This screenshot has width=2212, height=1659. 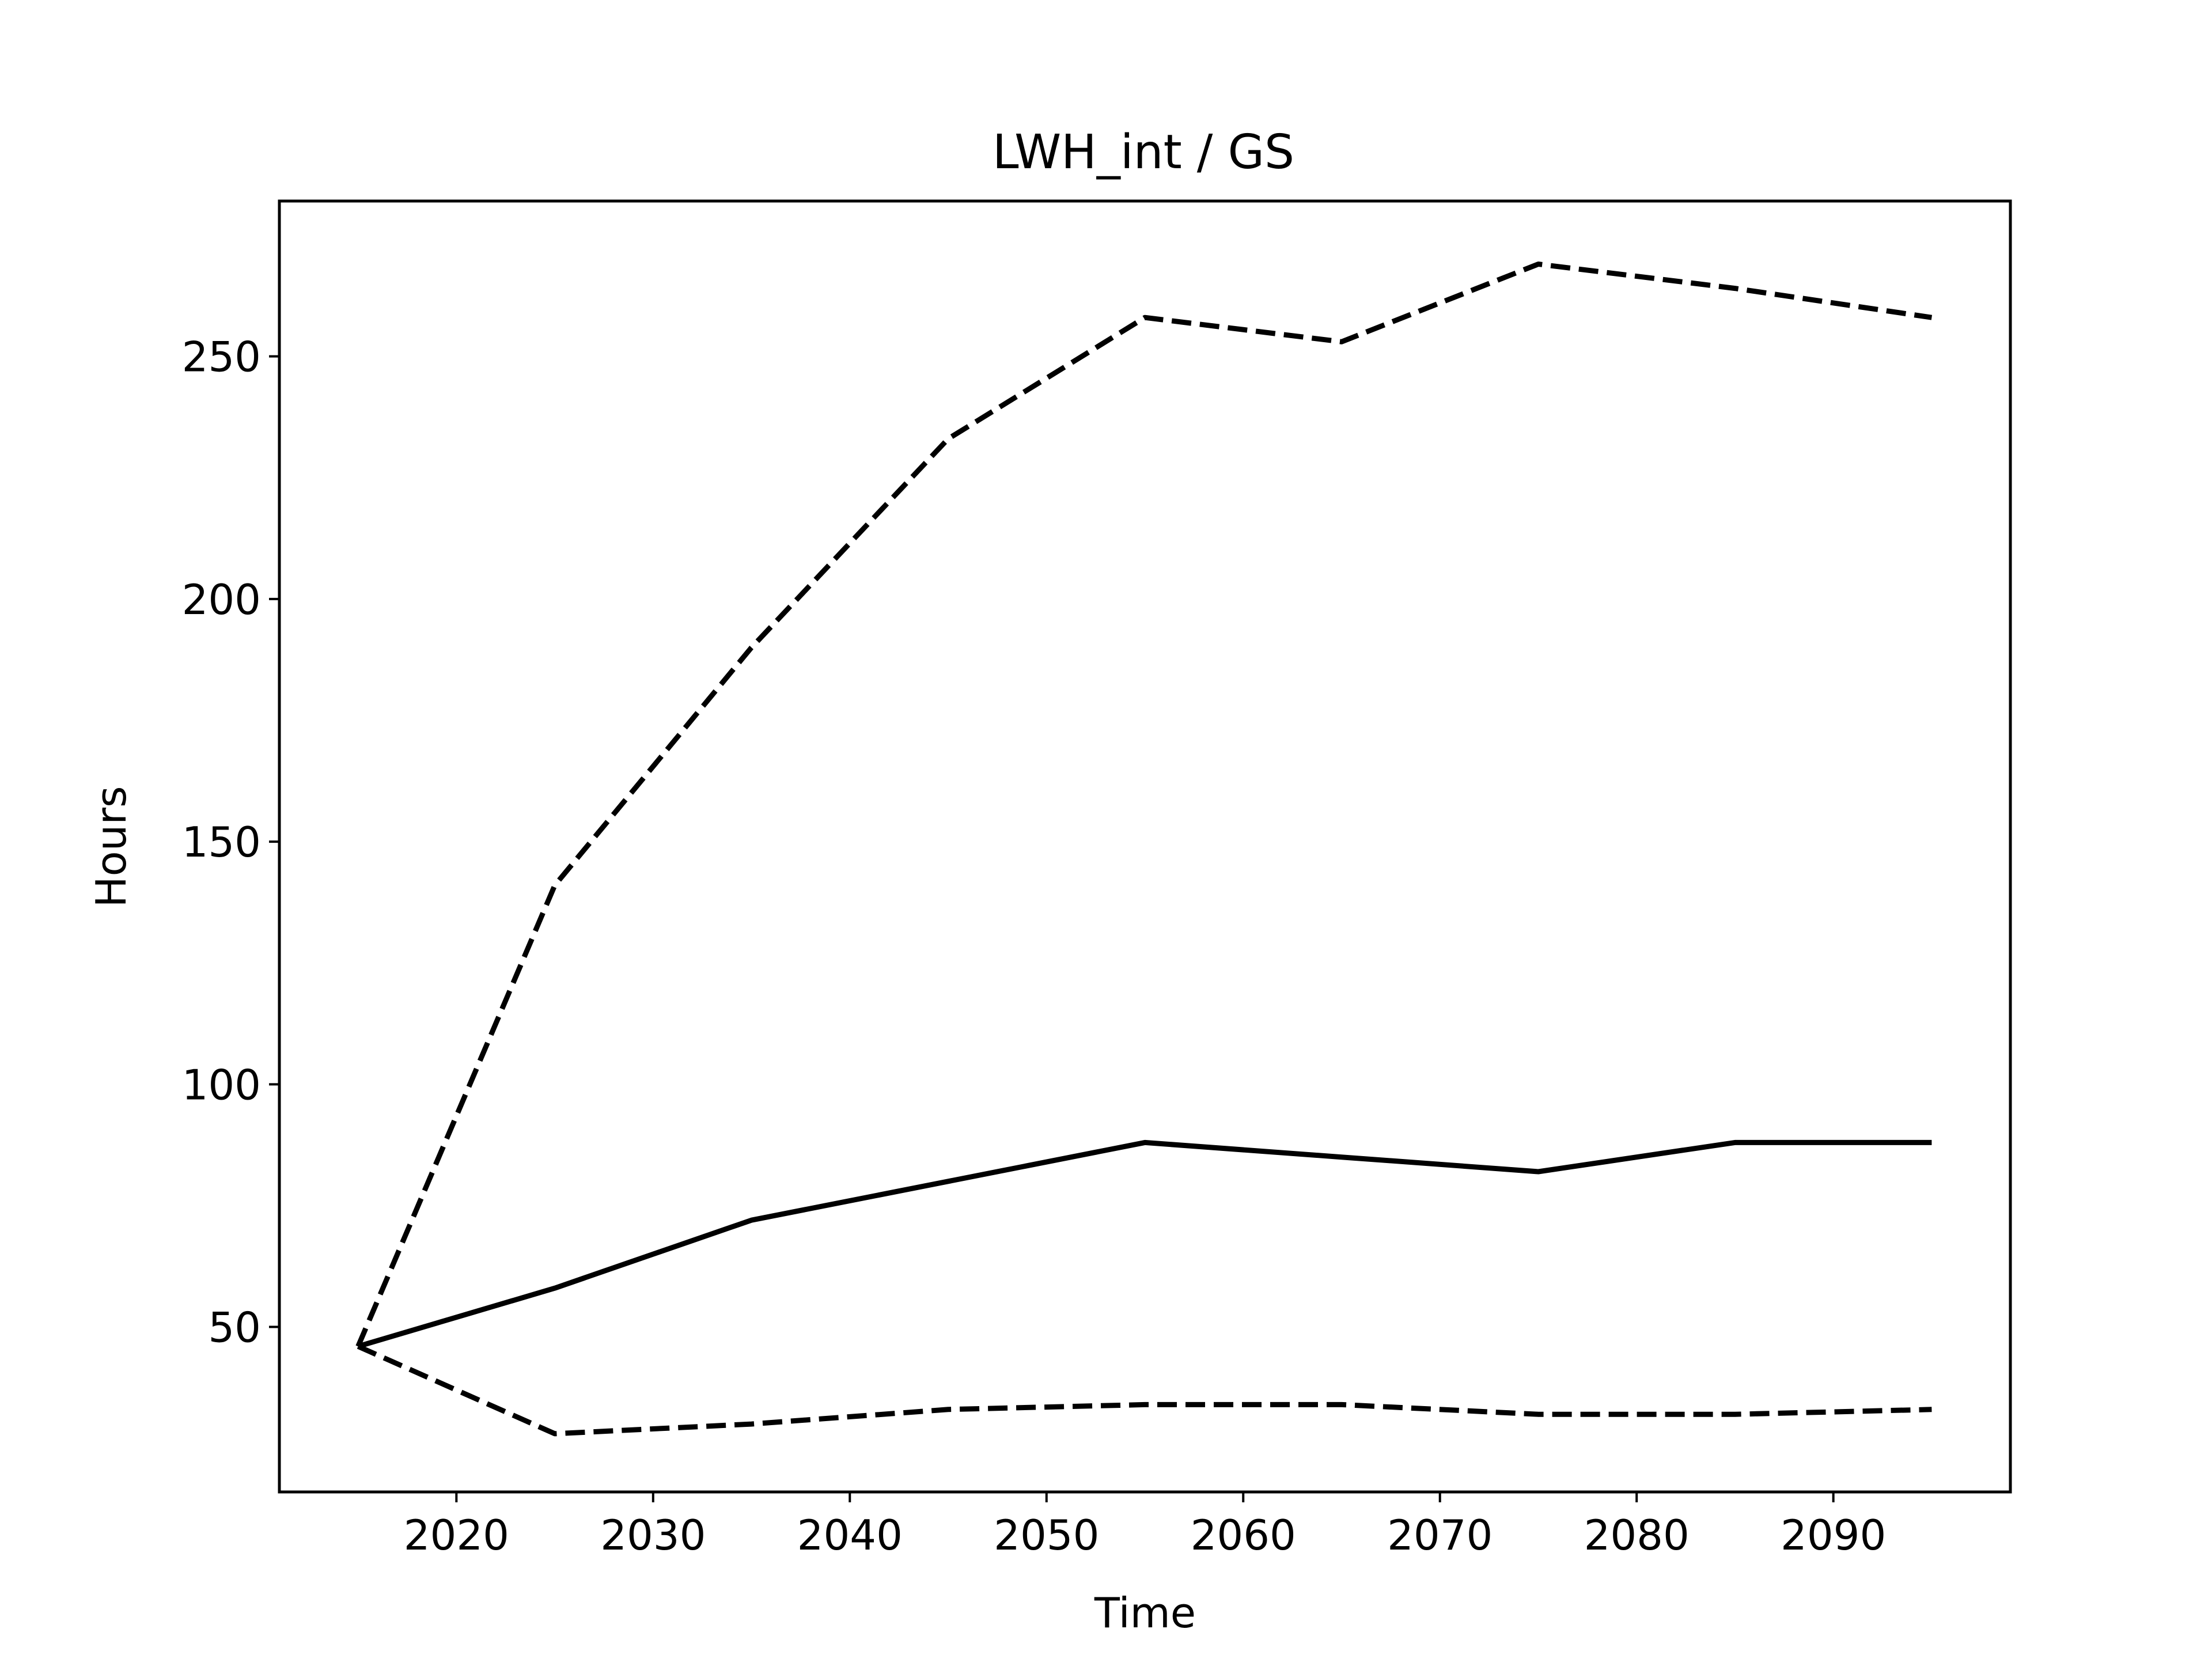 I want to click on x-tick-label: 2070, so click(x=1440, y=1535).